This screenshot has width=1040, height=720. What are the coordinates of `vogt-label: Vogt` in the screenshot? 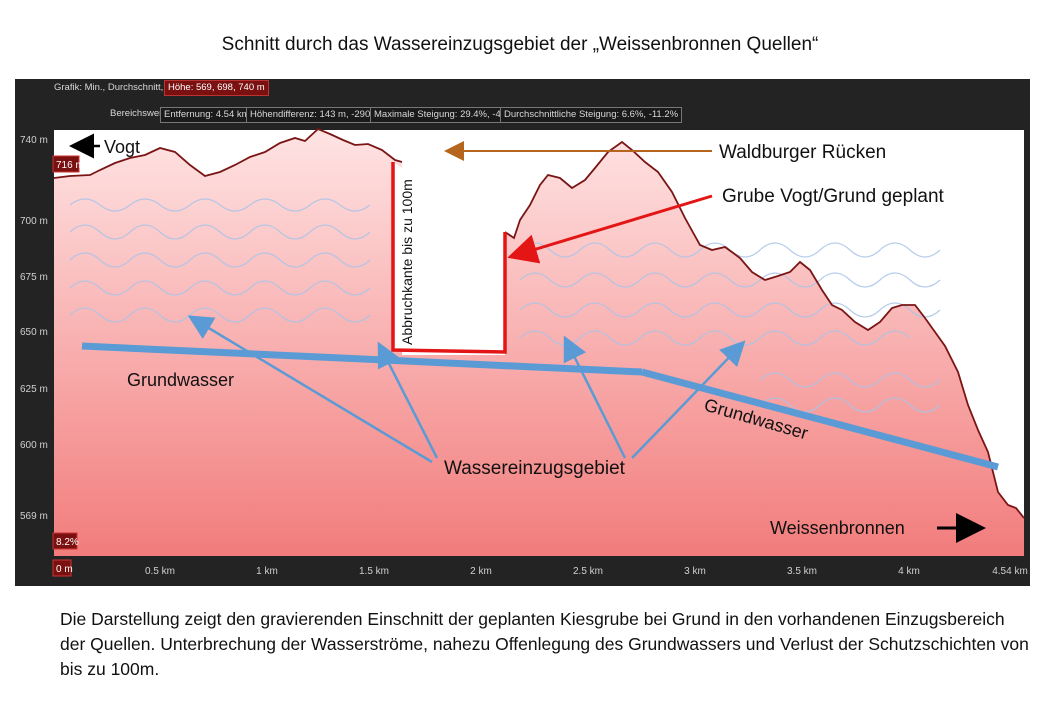 It's located at (122, 147).